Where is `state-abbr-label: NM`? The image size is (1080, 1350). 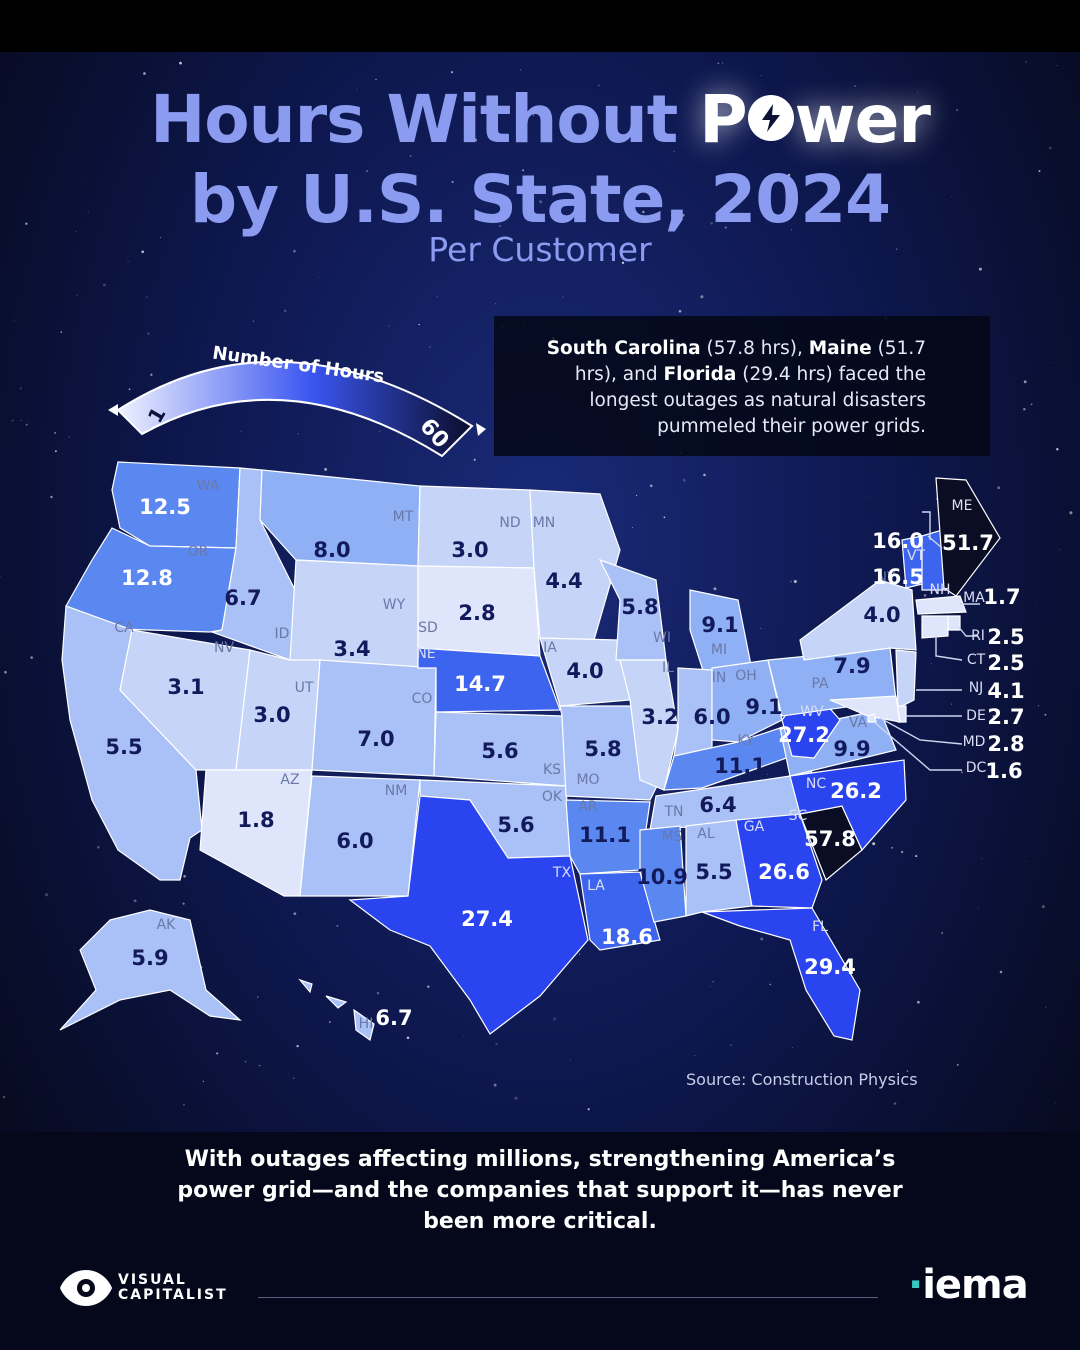
state-abbr-label: NM is located at coordinates (396, 791).